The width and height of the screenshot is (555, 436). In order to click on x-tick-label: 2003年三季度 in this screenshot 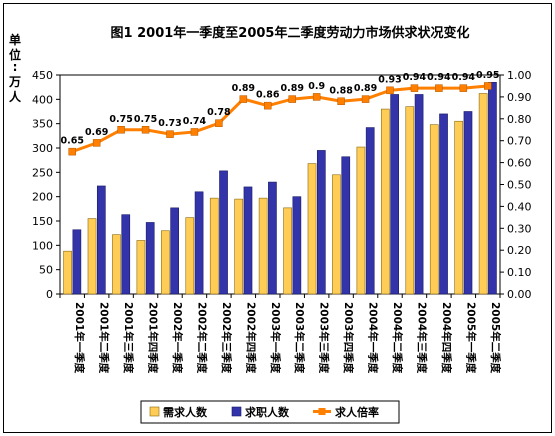, I will do `click(324, 338)`.